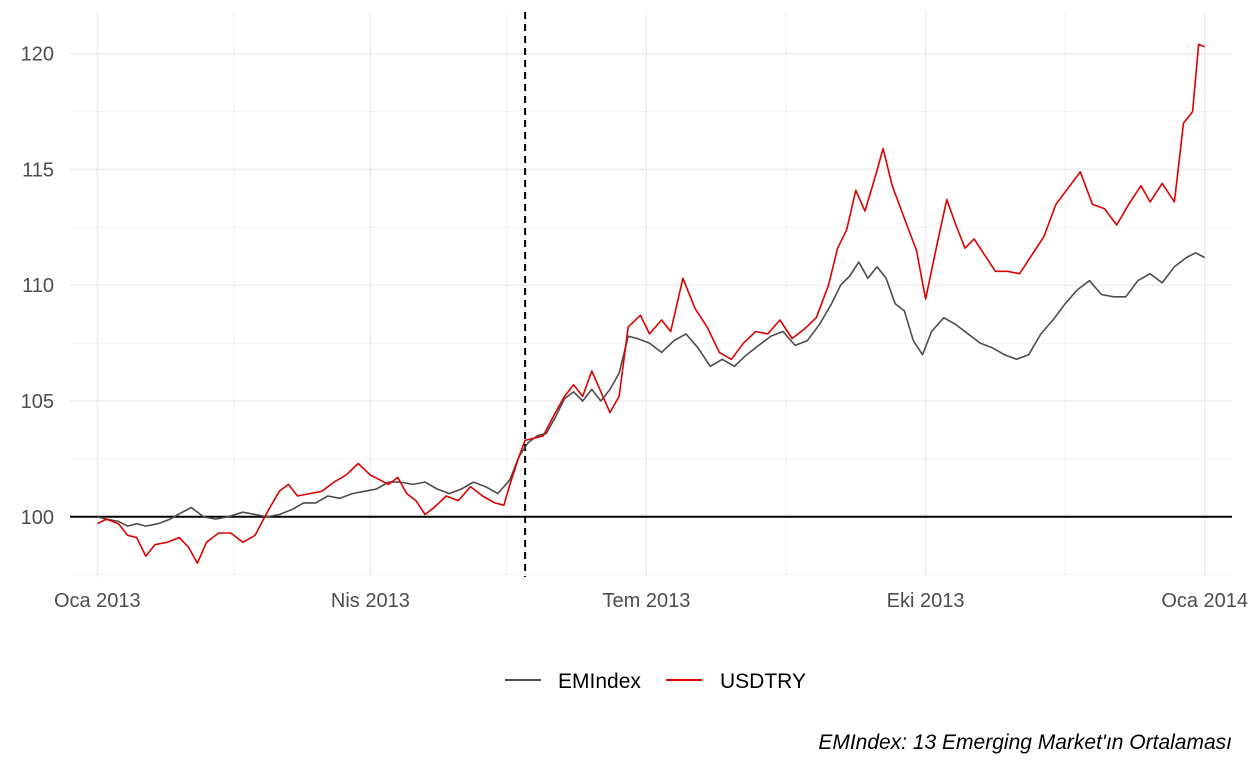 The height and width of the screenshot is (768, 1248). I want to click on legend-label-usdtry: USDTRY, so click(763, 681).